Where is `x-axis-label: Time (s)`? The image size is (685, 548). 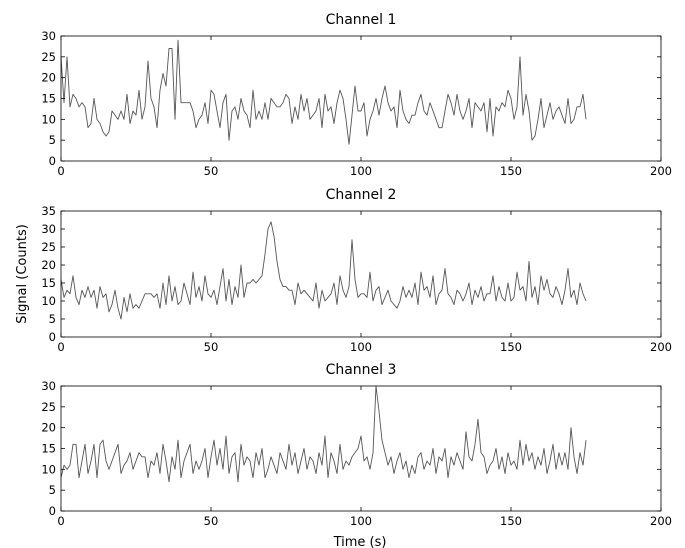 x-axis-label: Time (s) is located at coordinates (360, 541).